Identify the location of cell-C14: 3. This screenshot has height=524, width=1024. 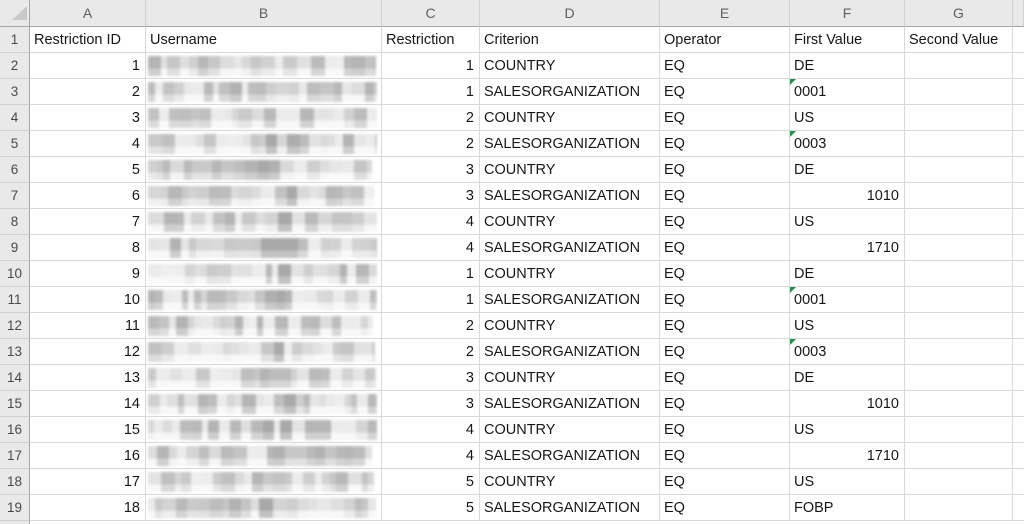
(431, 378).